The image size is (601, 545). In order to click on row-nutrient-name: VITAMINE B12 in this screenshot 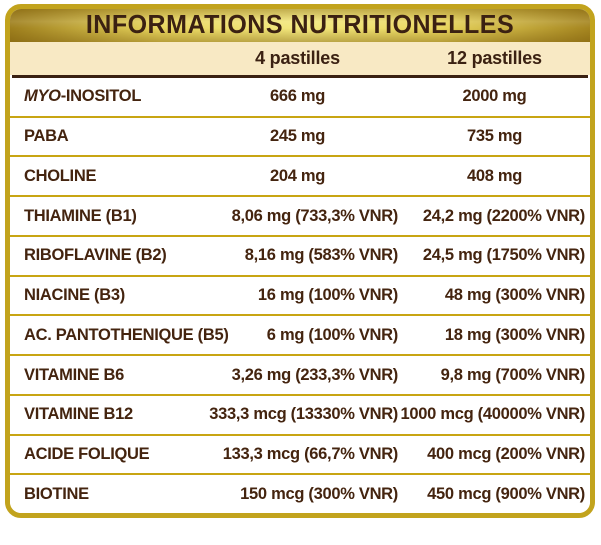, I will do `click(78, 414)`.